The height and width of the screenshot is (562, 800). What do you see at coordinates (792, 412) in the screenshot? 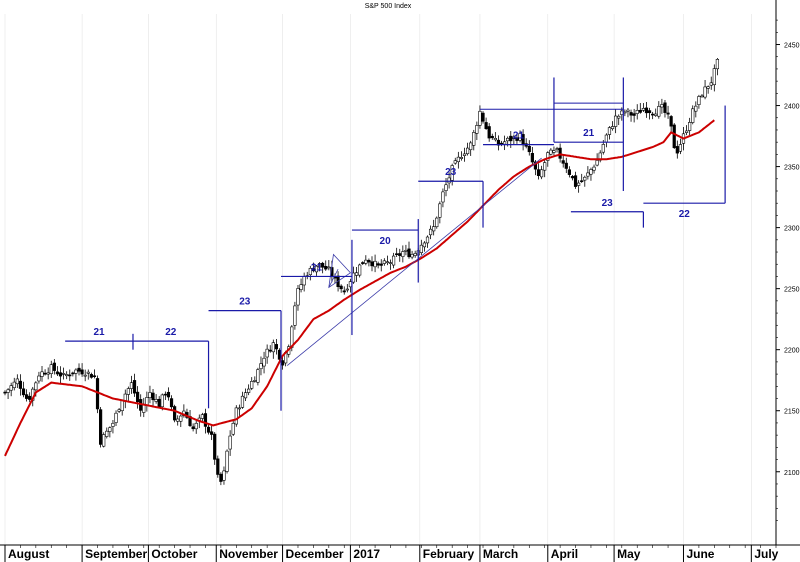
I see `y-tick-label: 2150` at bounding box center [792, 412].